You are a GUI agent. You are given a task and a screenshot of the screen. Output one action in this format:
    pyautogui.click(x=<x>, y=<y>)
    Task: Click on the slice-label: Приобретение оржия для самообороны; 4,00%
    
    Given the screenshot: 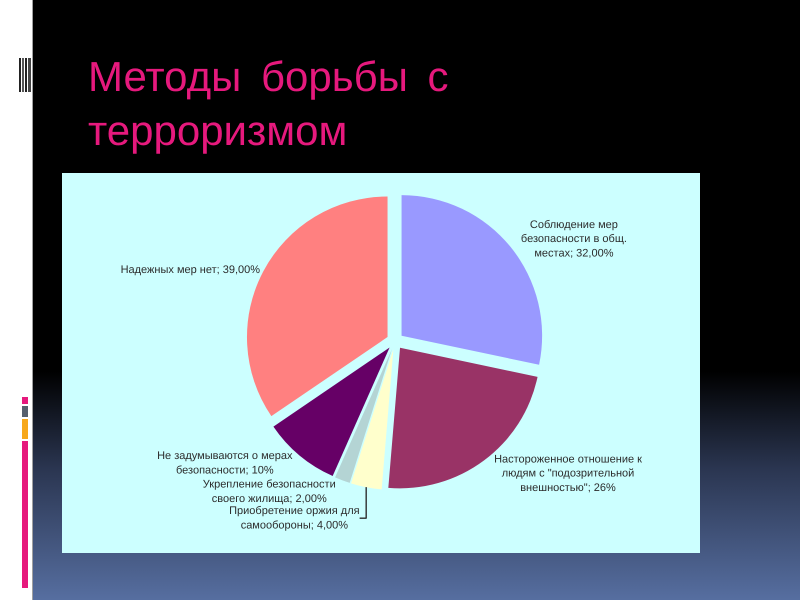 What is the action you would take?
    pyautogui.click(x=294, y=518)
    